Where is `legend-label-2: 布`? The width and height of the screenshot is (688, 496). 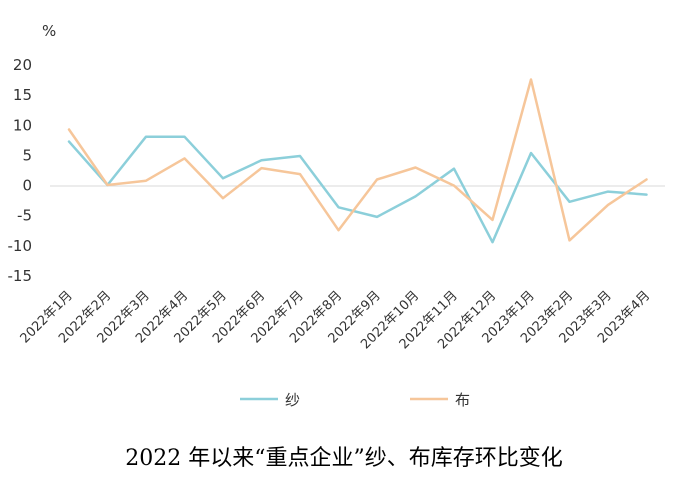 legend-label-2: 布 is located at coordinates (462, 400).